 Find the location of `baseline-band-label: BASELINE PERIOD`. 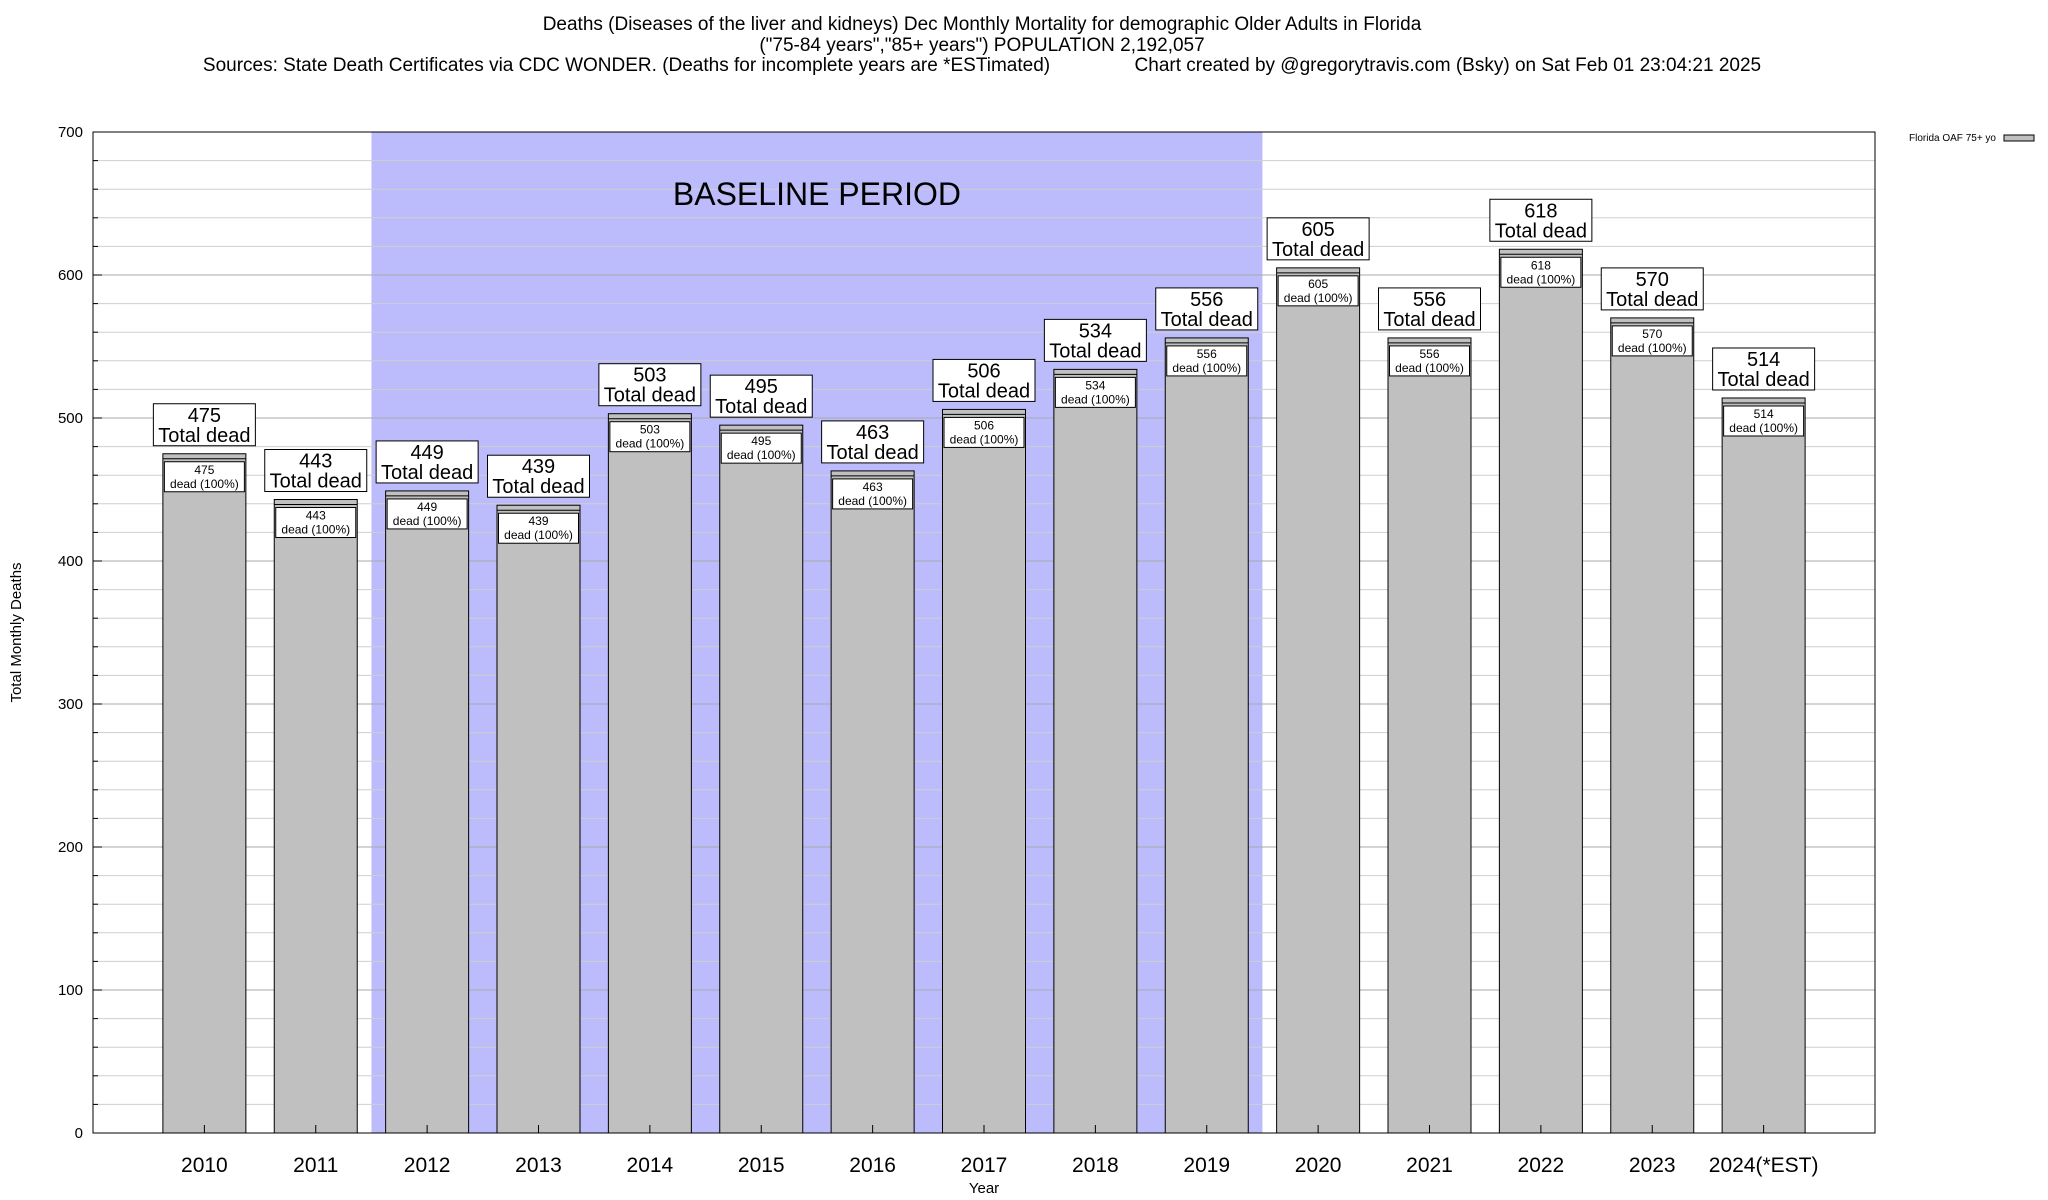

baseline-band-label: BASELINE PERIOD is located at coordinates (817, 194).